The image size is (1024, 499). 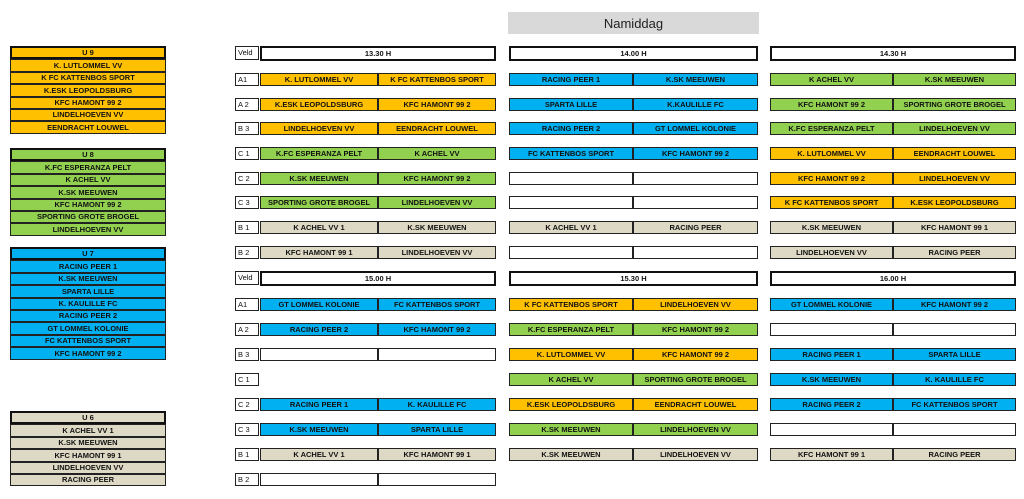 What do you see at coordinates (88, 328) in the screenshot?
I see `team-list-item: GT LOMMEL KOLONIE` at bounding box center [88, 328].